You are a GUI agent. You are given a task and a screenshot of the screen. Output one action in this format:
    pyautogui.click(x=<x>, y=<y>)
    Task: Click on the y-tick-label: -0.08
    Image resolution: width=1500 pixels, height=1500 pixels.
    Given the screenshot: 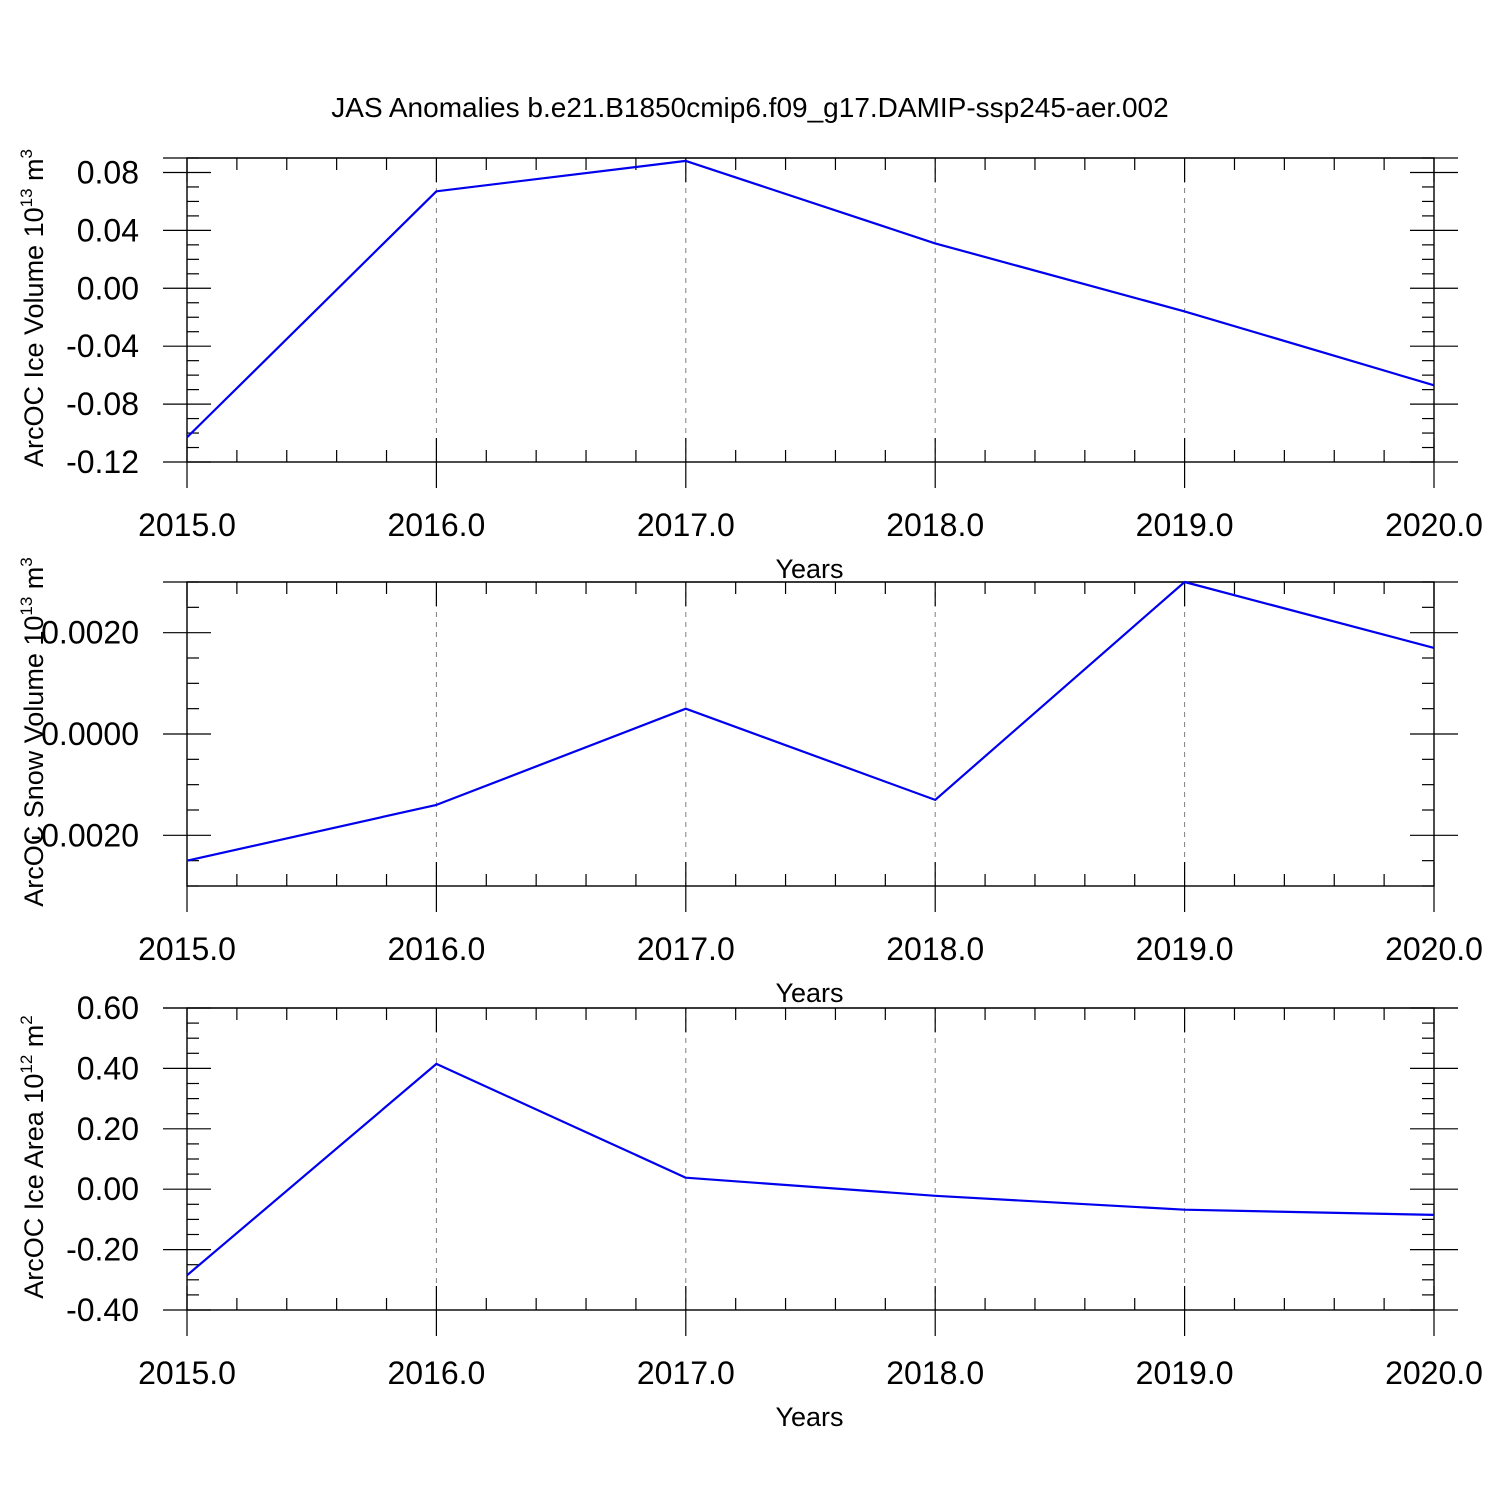 What is the action you would take?
    pyautogui.click(x=102, y=404)
    